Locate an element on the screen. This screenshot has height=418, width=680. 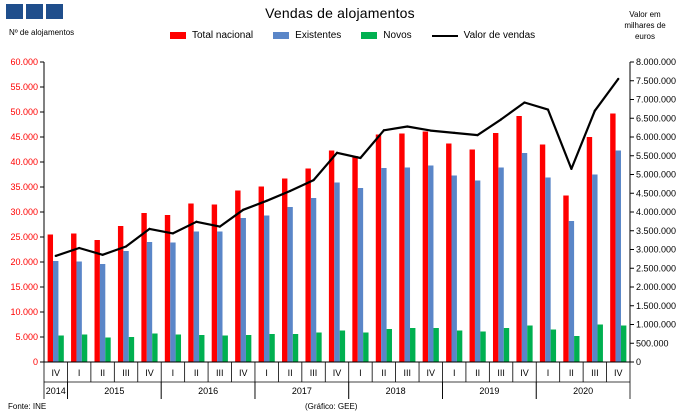
year-label: 2016 is located at coordinates (208, 391).